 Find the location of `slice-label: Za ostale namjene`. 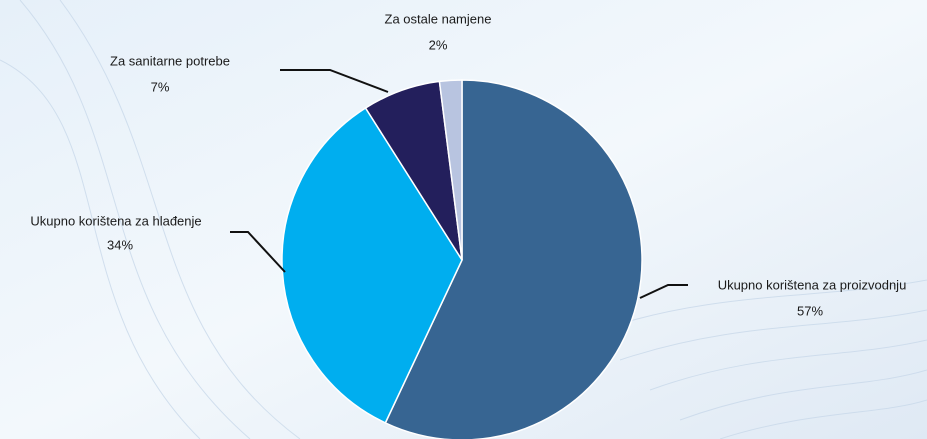

slice-label: Za ostale namjene is located at coordinates (438, 18).